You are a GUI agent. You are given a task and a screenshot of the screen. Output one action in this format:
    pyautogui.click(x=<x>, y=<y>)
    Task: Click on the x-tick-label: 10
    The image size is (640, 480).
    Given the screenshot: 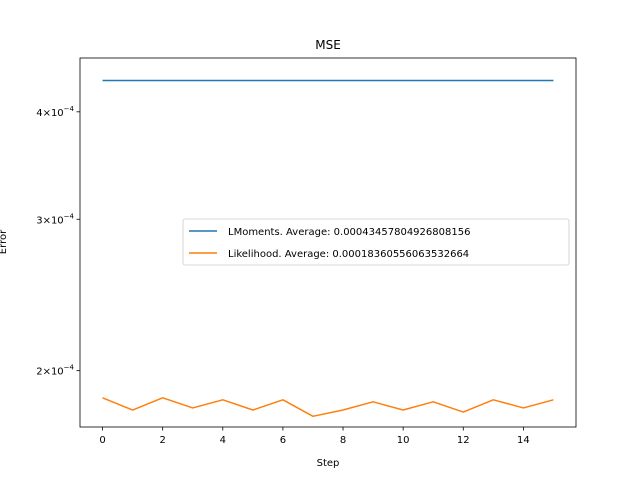 What is the action you would take?
    pyautogui.click(x=403, y=440)
    